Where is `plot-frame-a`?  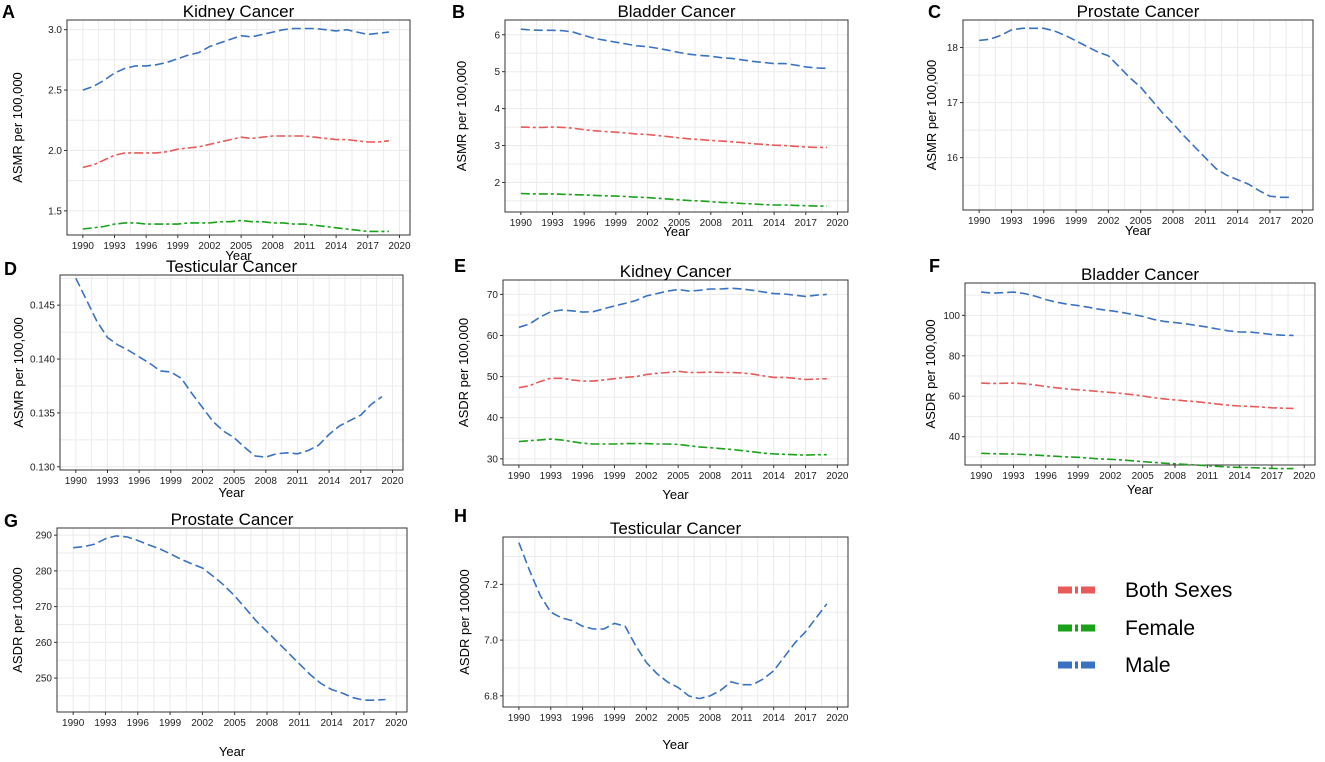
plot-frame-a is located at coordinates (238, 127).